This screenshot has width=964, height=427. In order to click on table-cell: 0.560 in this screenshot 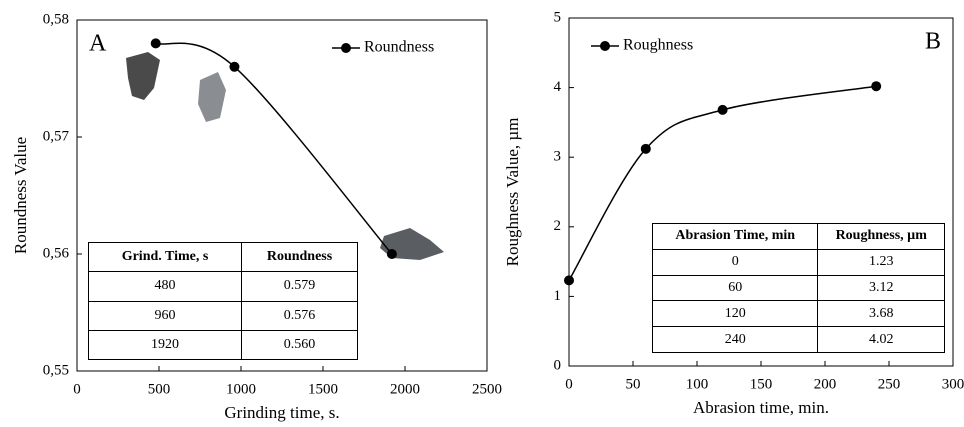, I will do `click(299, 345)`.